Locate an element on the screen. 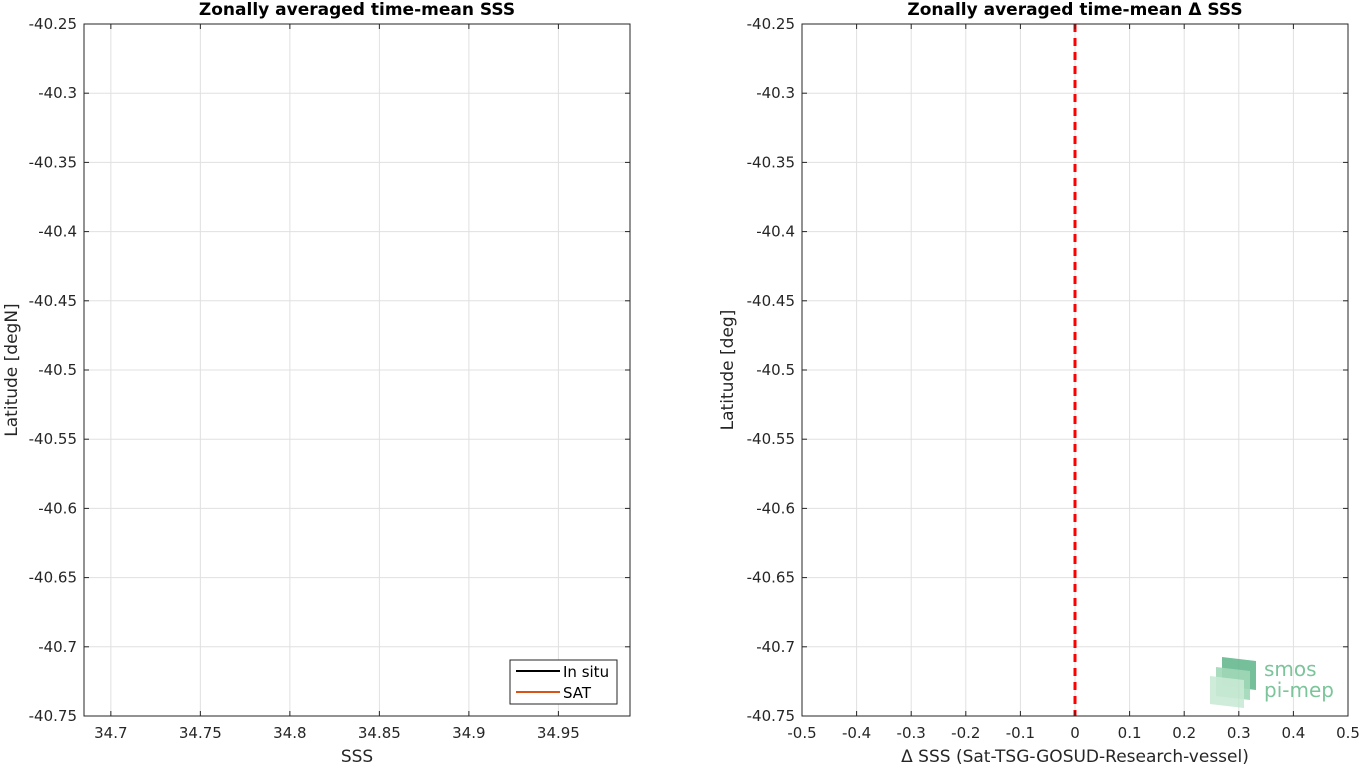  sss-x-axis-label: SSS is located at coordinates (357, 756).